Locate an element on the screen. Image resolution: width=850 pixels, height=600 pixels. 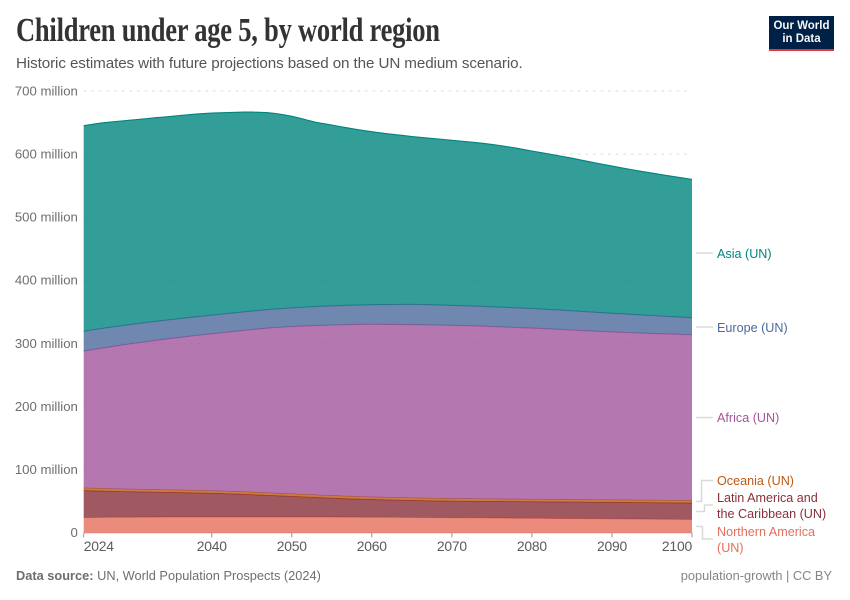
svg-text: 2050 is located at coordinates (292, 546).